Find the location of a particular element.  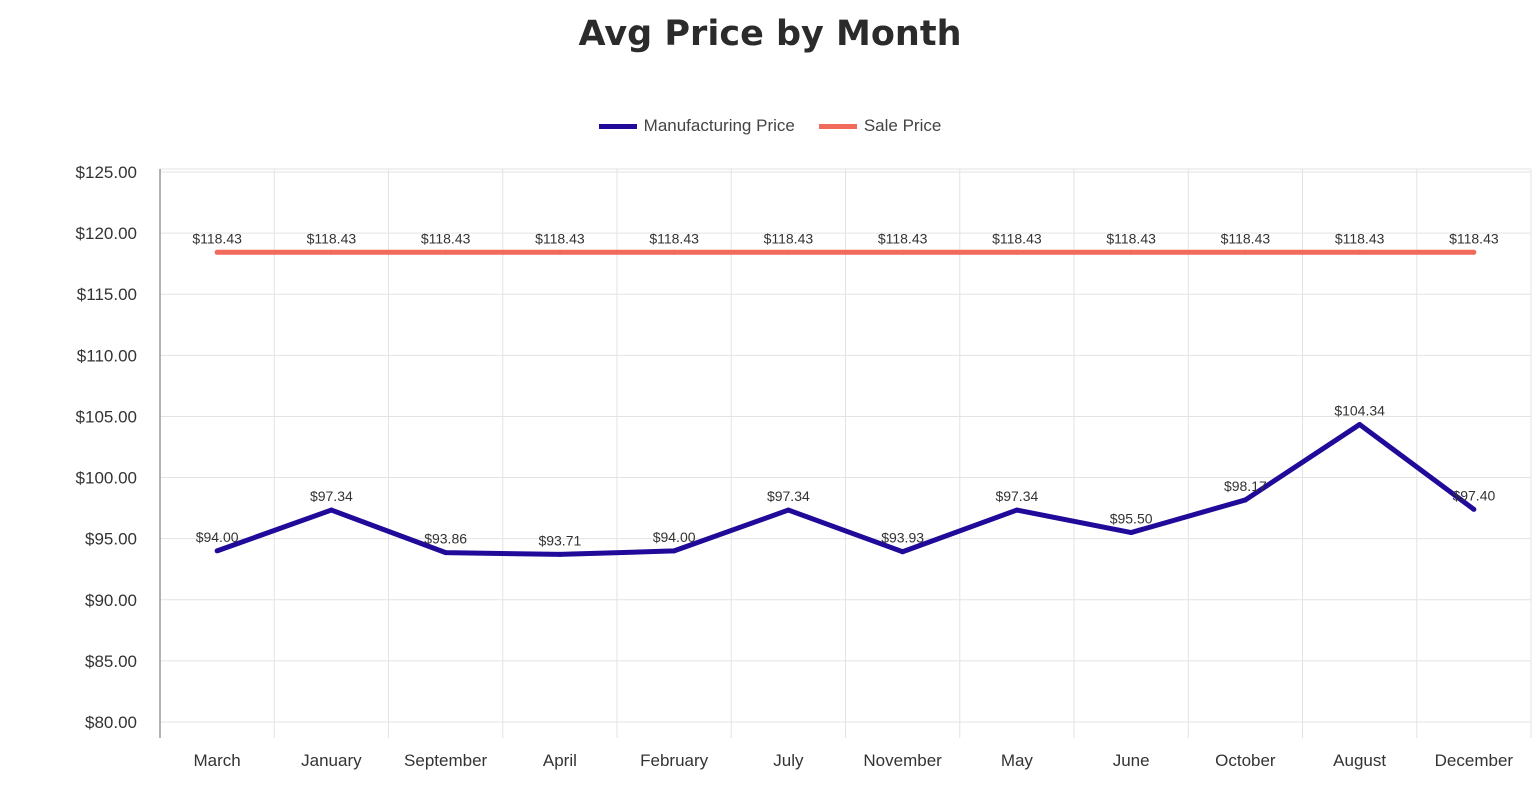

x-tick-label: August is located at coordinates (1359, 760).